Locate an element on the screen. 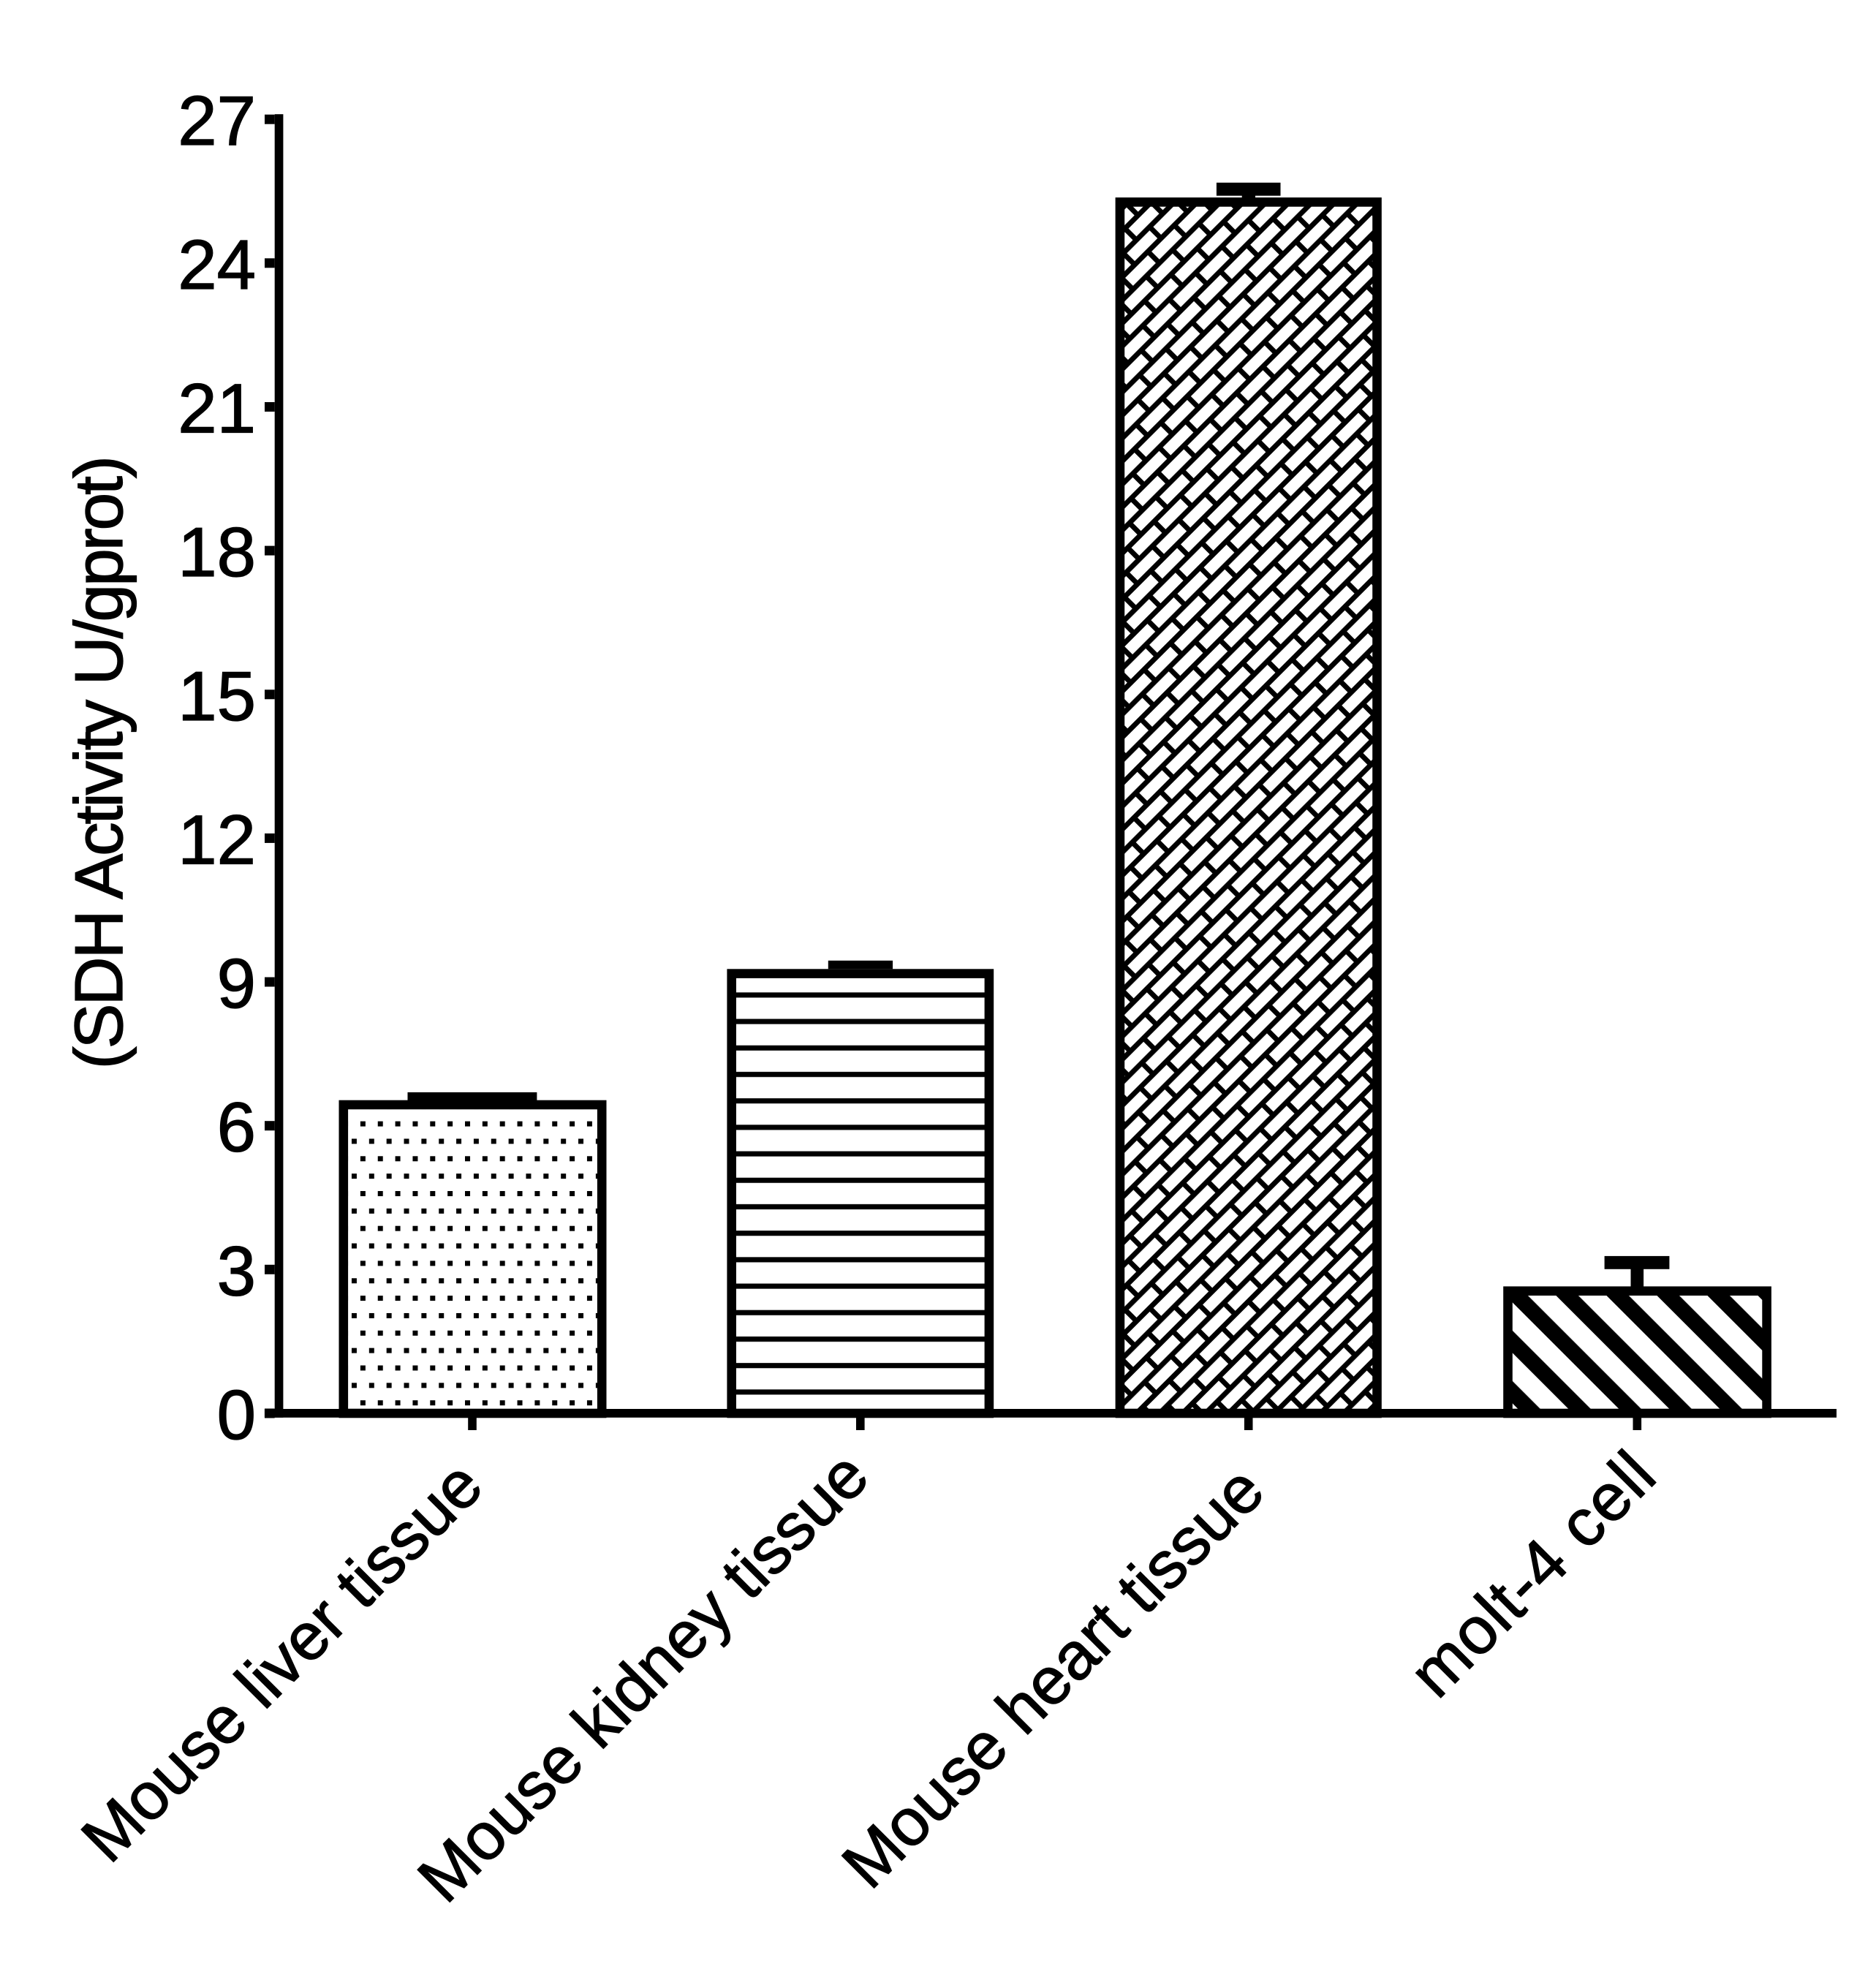  svg-text: (SDH Activity U/gprot) is located at coordinates (99, 763).